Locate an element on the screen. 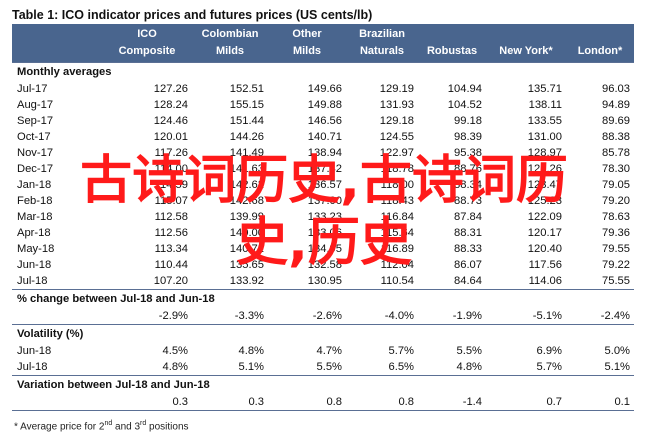  col-header-line2: Naturals is located at coordinates (382, 53).